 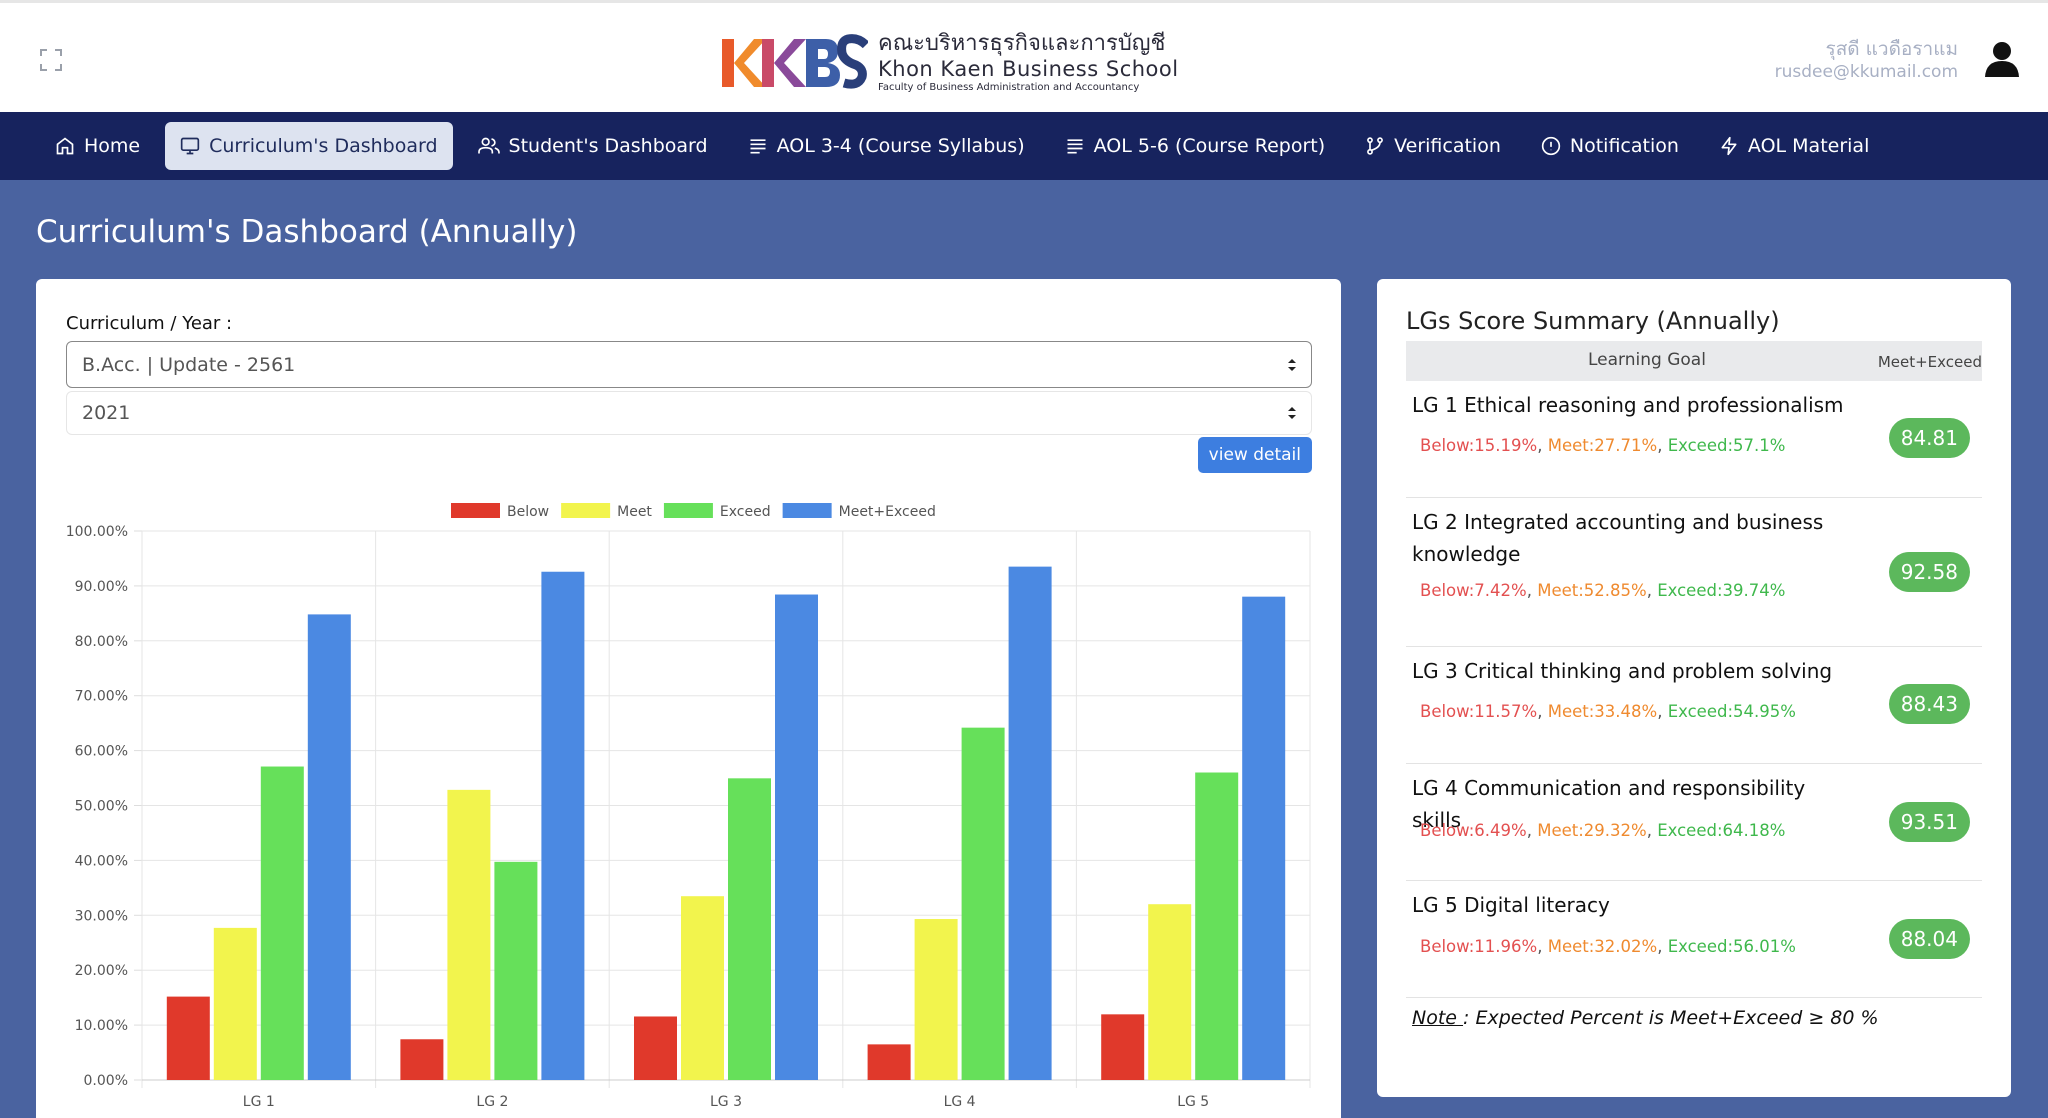 I want to click on year-select-value: 2021, so click(x=106, y=413).